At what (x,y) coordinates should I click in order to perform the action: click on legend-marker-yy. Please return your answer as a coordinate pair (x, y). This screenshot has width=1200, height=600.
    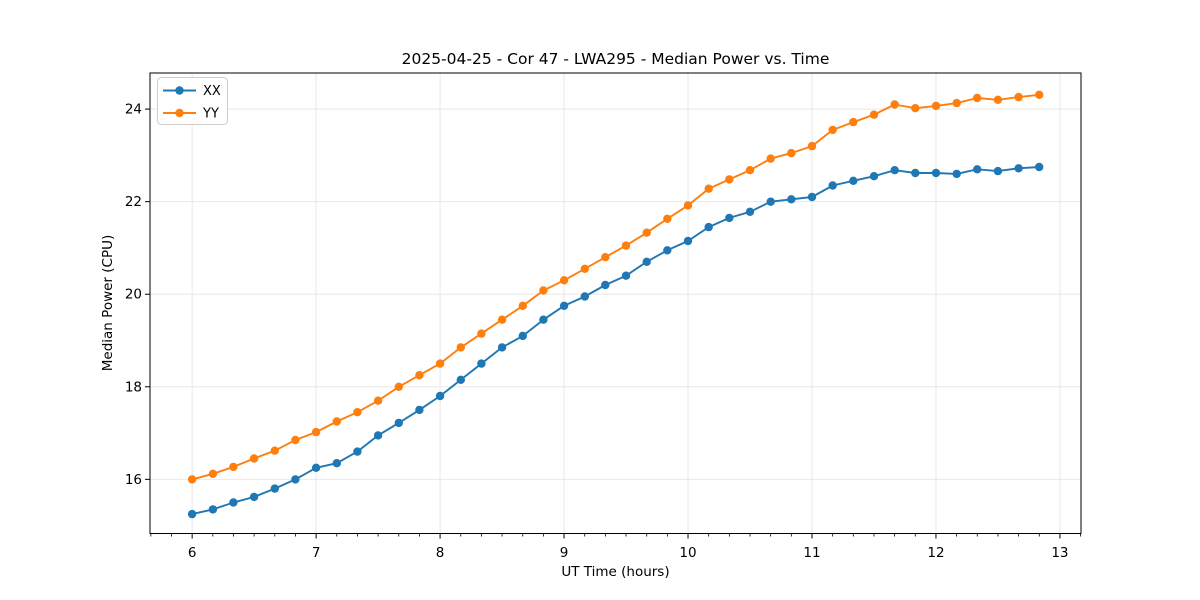
    Looking at the image, I should click on (179, 113).